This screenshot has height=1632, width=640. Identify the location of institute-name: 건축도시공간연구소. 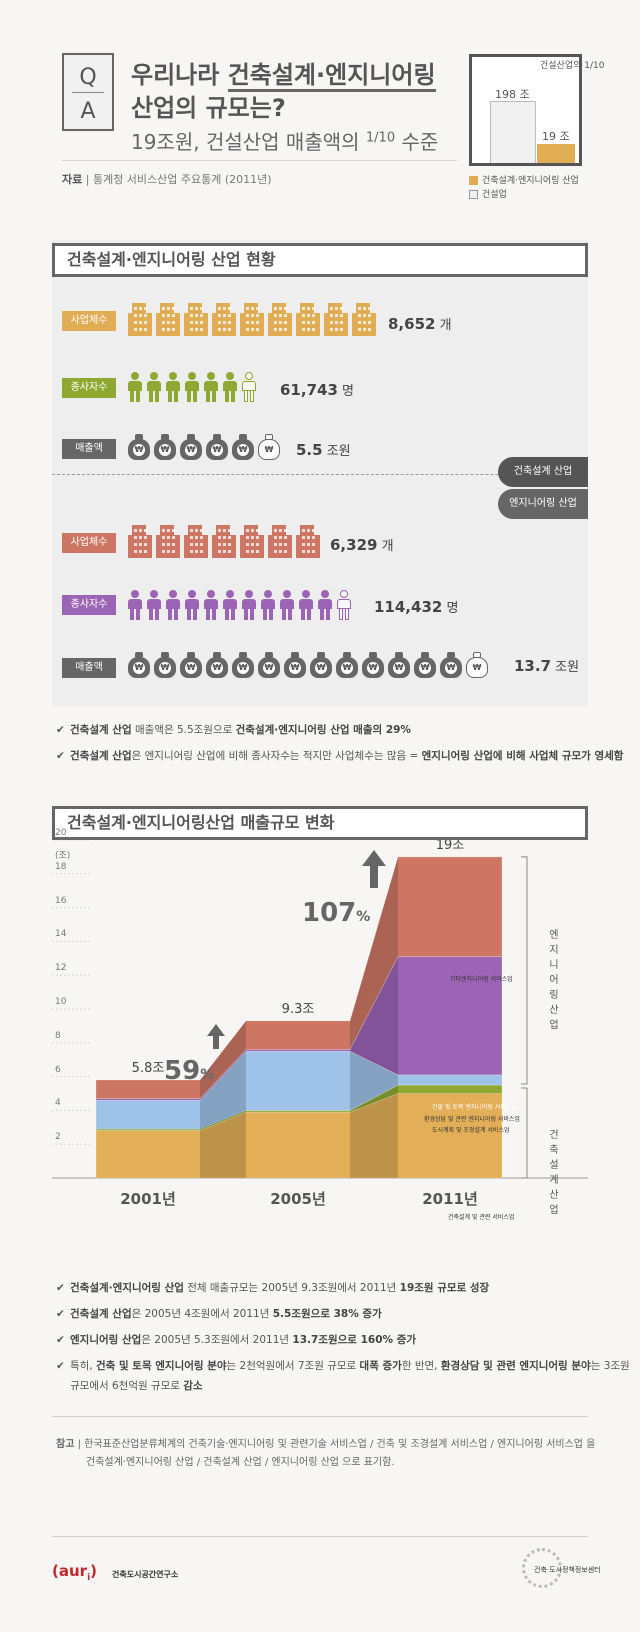
(145, 1574).